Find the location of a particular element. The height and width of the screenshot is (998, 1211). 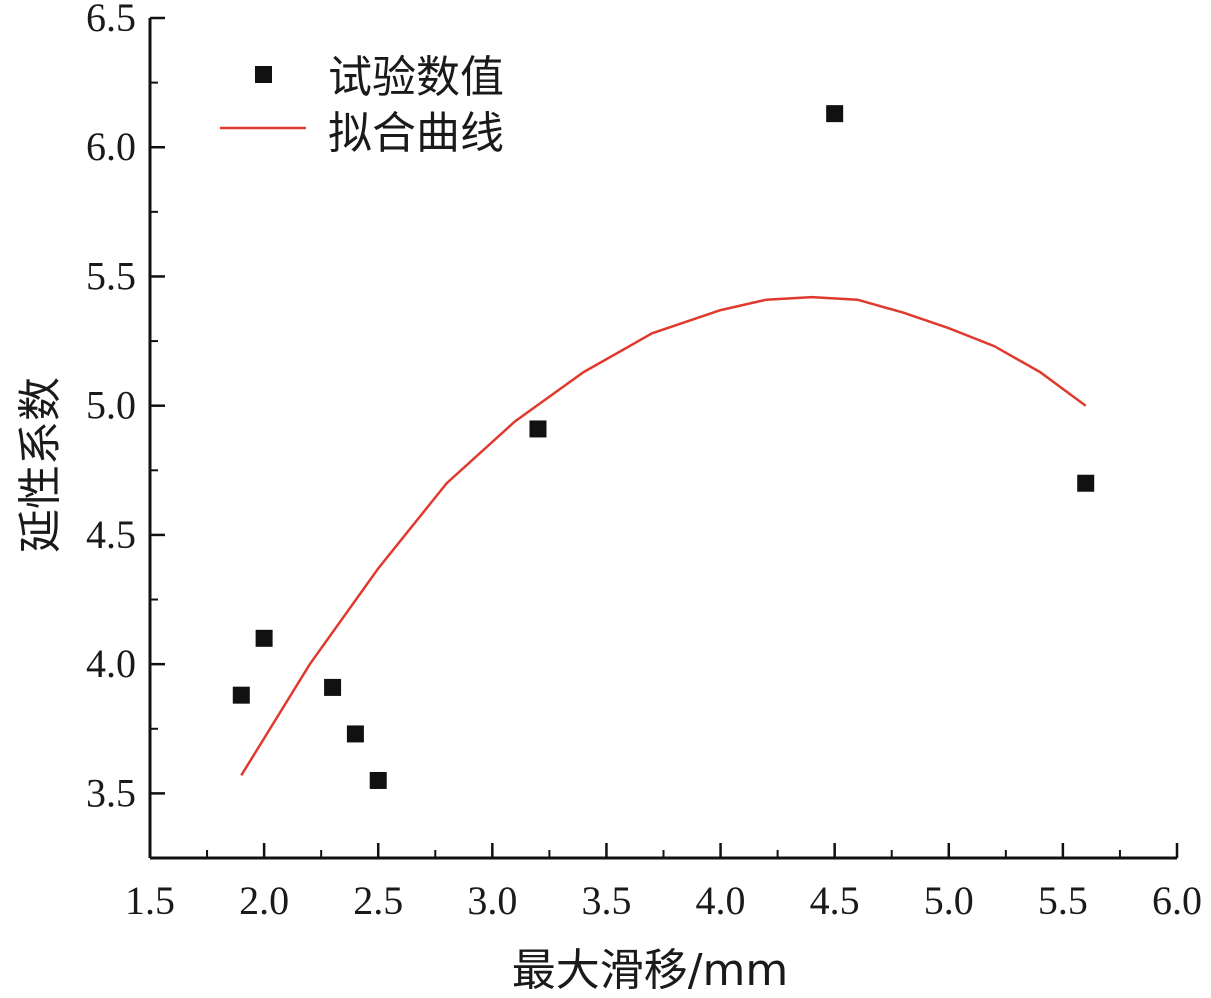

legend-label-line: 拟合曲线 is located at coordinates (416, 133).